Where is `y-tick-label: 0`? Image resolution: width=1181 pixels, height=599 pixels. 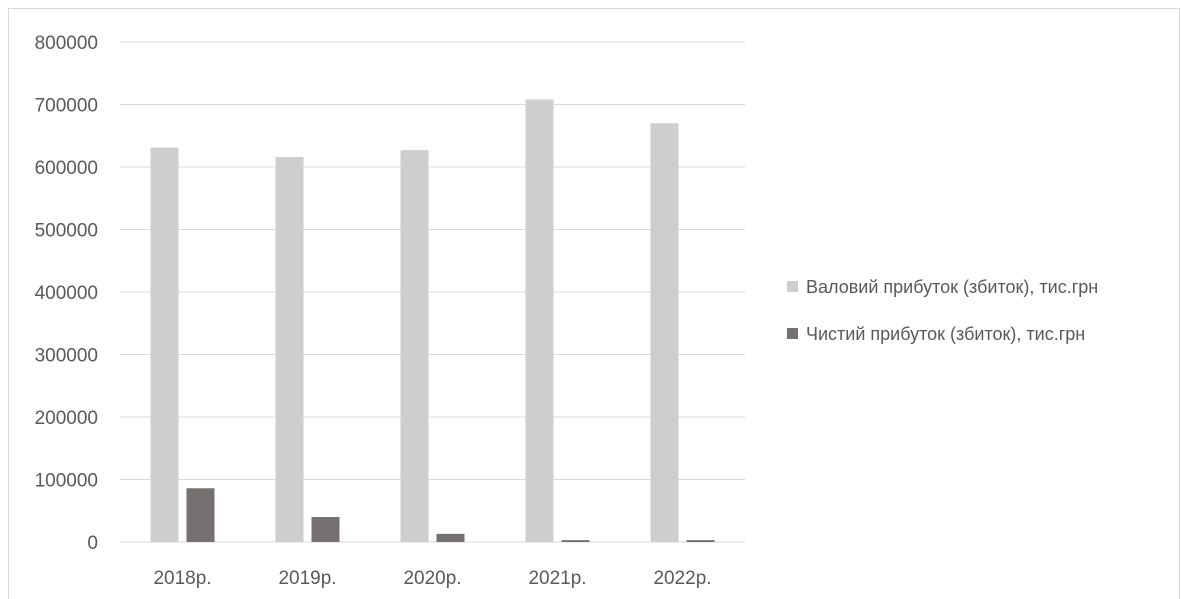 y-tick-label: 0 is located at coordinates (92, 543).